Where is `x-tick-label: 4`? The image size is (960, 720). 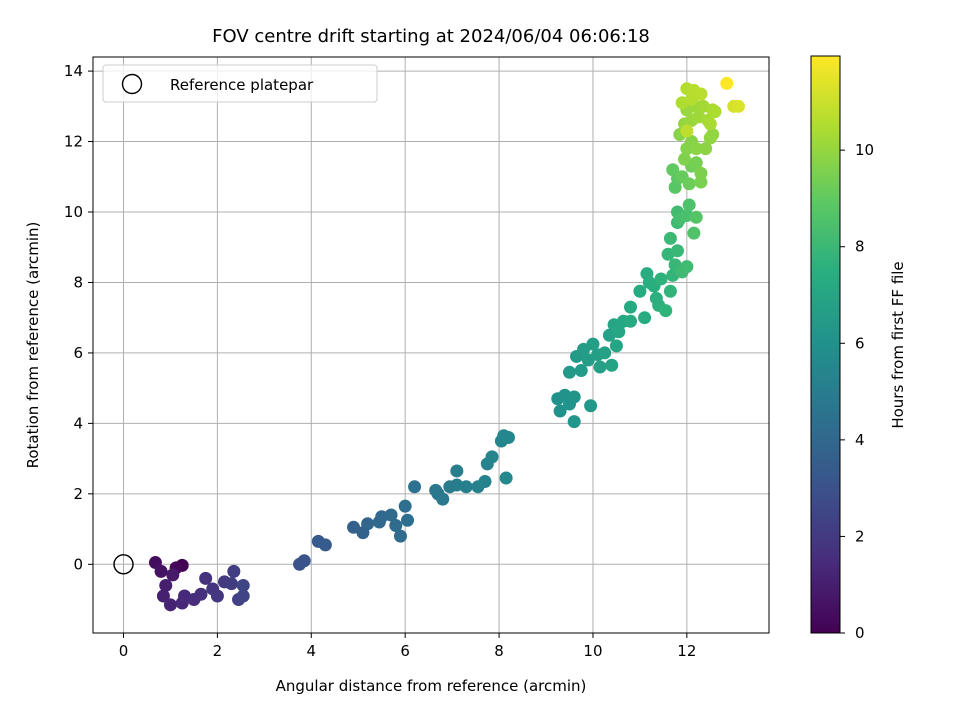
x-tick-label: 4 is located at coordinates (312, 651).